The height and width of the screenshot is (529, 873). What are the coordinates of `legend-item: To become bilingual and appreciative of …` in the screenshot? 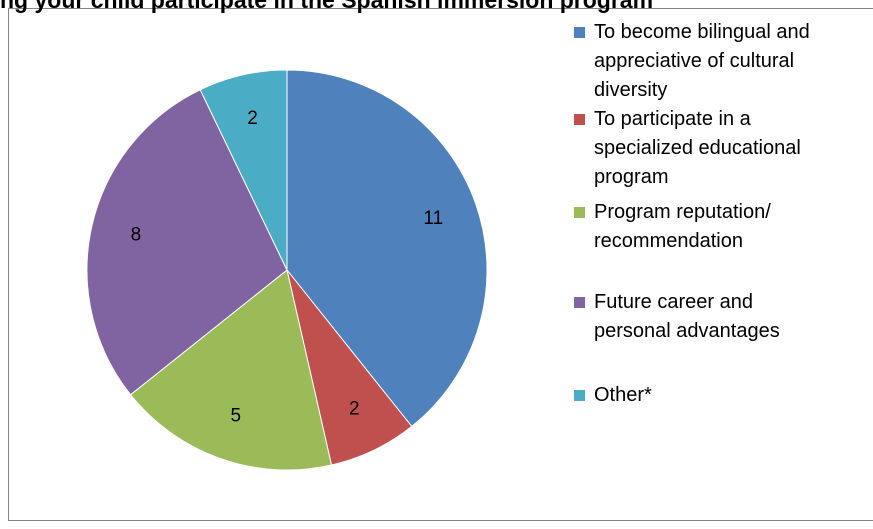 It's located at (704, 61).